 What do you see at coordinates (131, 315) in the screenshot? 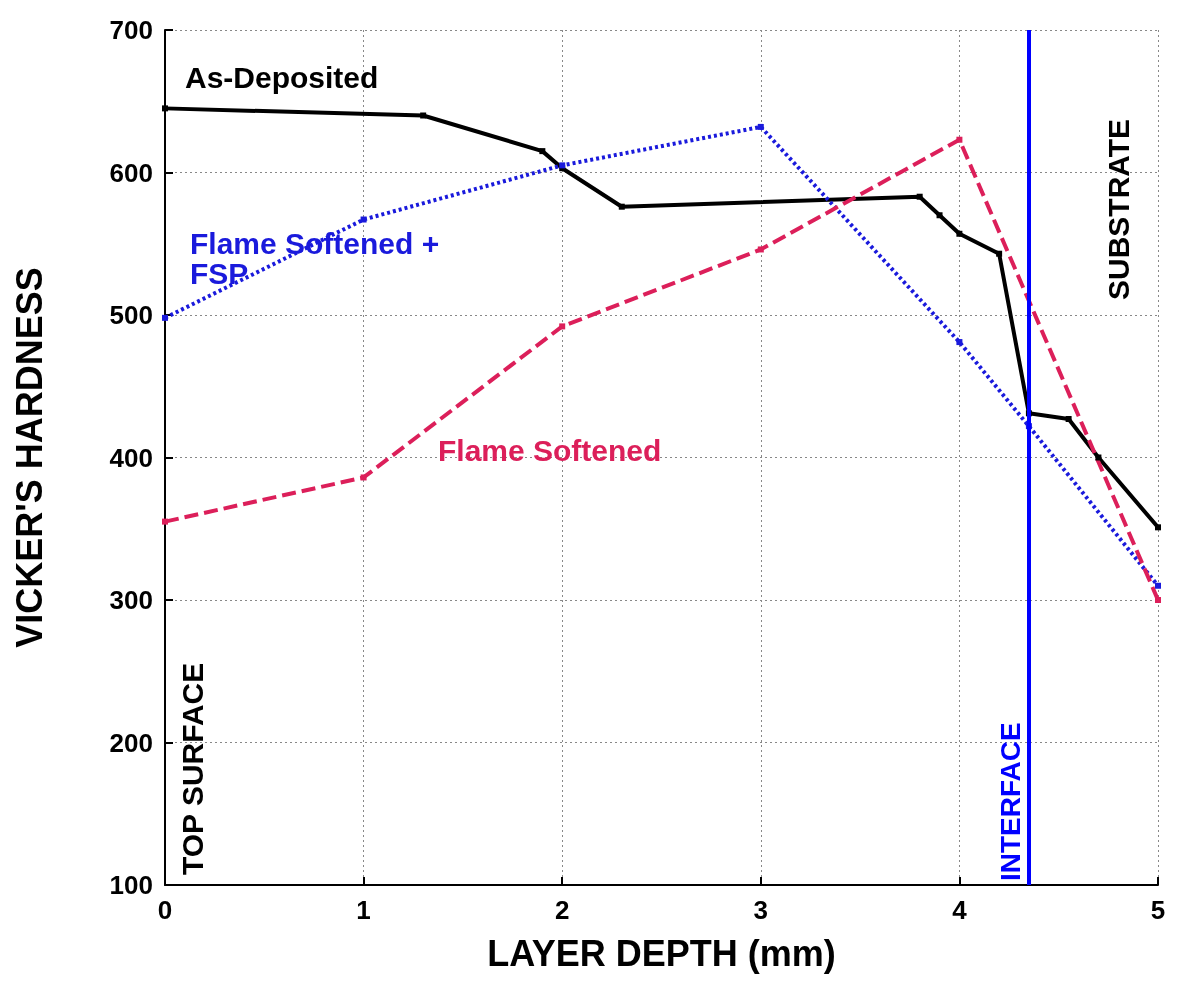
I see `y-tick-label: 500` at bounding box center [131, 315].